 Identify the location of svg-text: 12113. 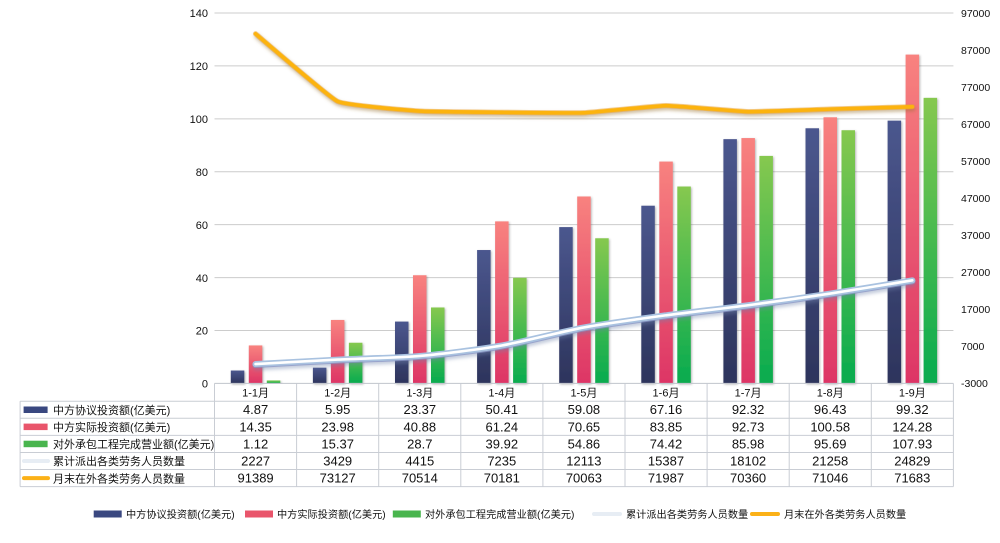
(583, 461).